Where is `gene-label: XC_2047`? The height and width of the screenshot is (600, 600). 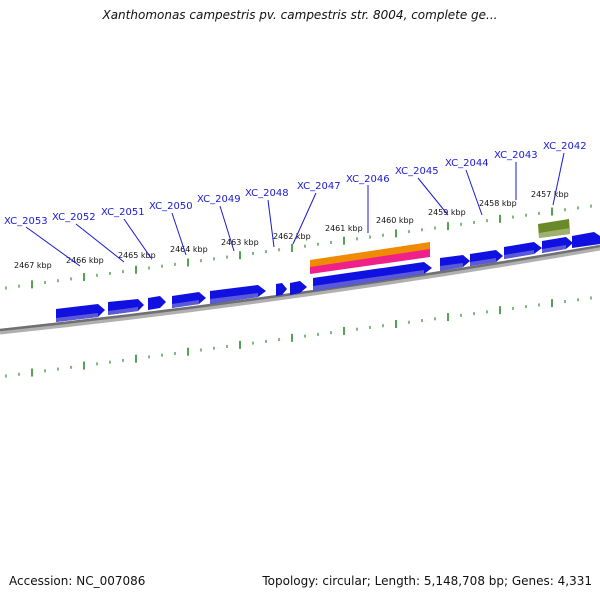 gene-label: XC_2047 is located at coordinates (319, 186).